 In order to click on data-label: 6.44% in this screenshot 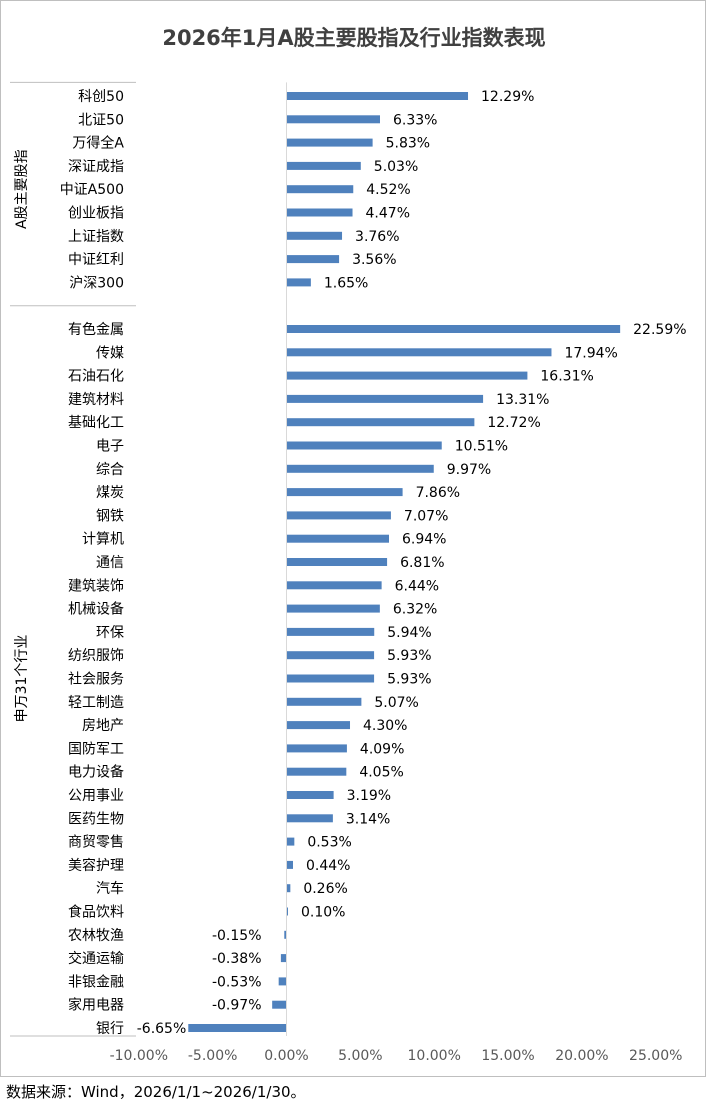, I will do `click(417, 586)`.